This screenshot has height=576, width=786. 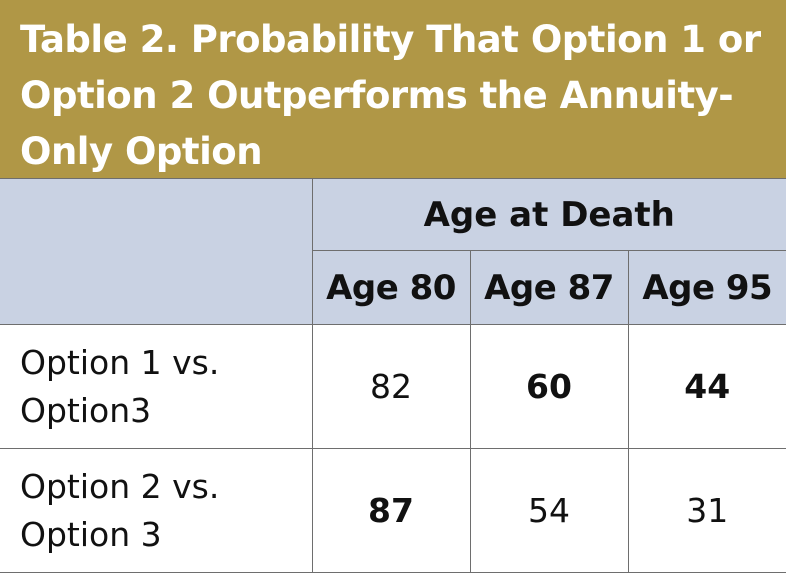 I want to click on table-title-line-2: Option 2 Outperforms the Annuity-, so click(x=377, y=95).